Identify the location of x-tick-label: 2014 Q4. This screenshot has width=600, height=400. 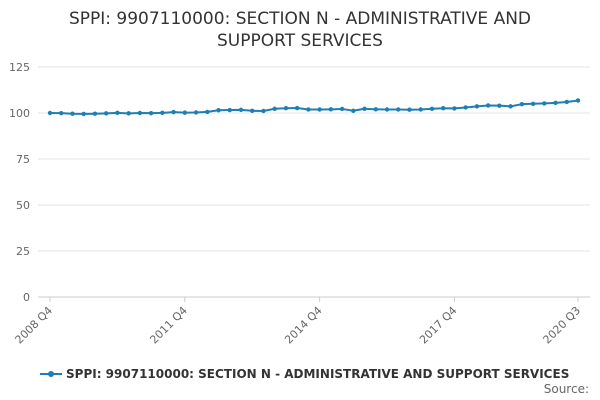
(303, 325).